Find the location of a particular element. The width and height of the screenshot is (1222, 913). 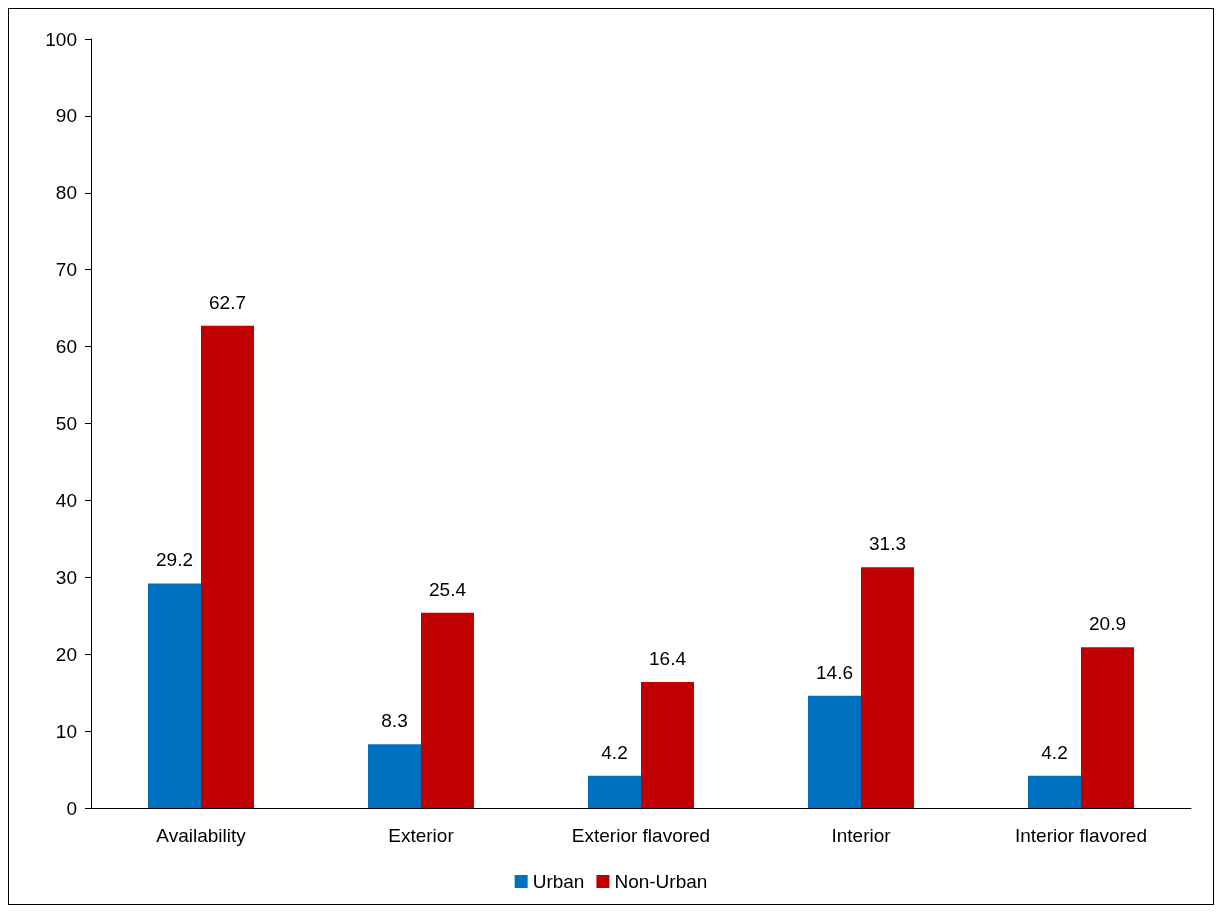

y-tick-label: 10 is located at coordinates (66, 731).